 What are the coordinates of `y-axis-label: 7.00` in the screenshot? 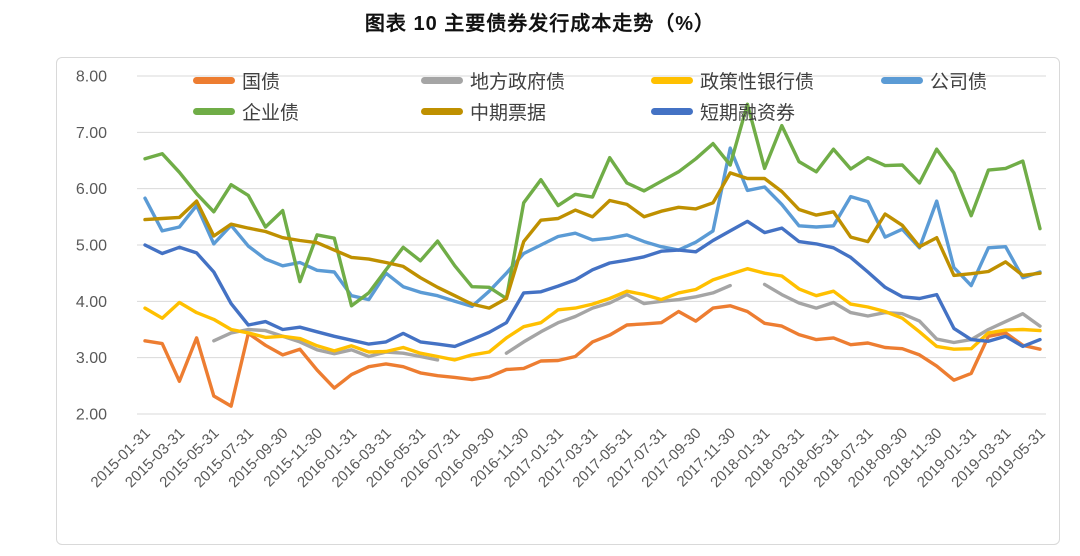 It's located at (91, 133).